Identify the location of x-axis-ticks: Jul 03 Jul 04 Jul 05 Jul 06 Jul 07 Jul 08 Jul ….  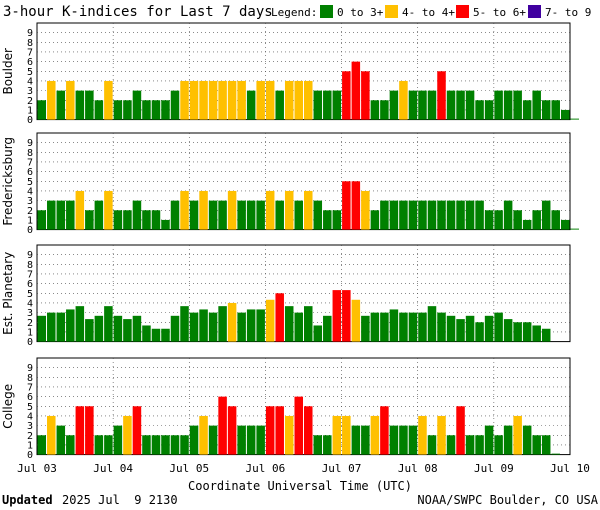
(303, 468).